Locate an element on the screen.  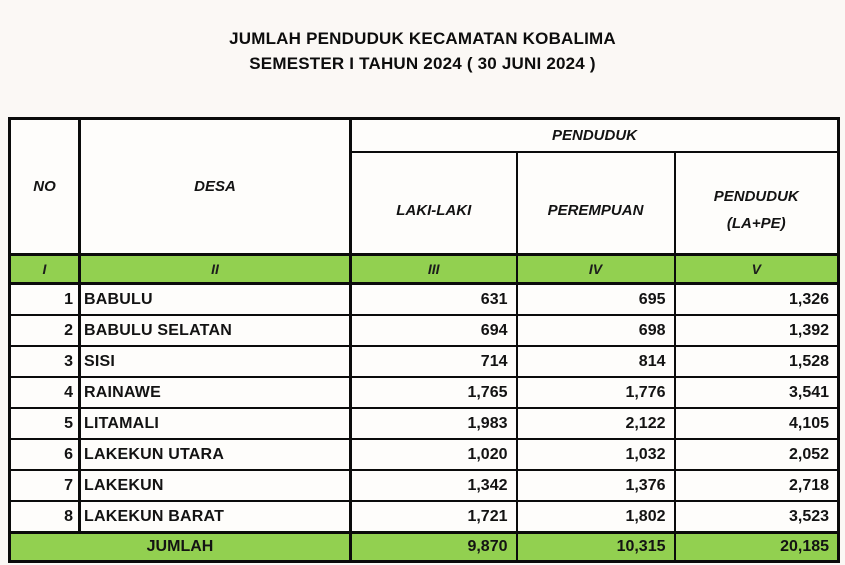
page-title-line1: JUMLAH PENDUDUK KECAMATAN KOBALIMA is located at coordinates (422, 38).